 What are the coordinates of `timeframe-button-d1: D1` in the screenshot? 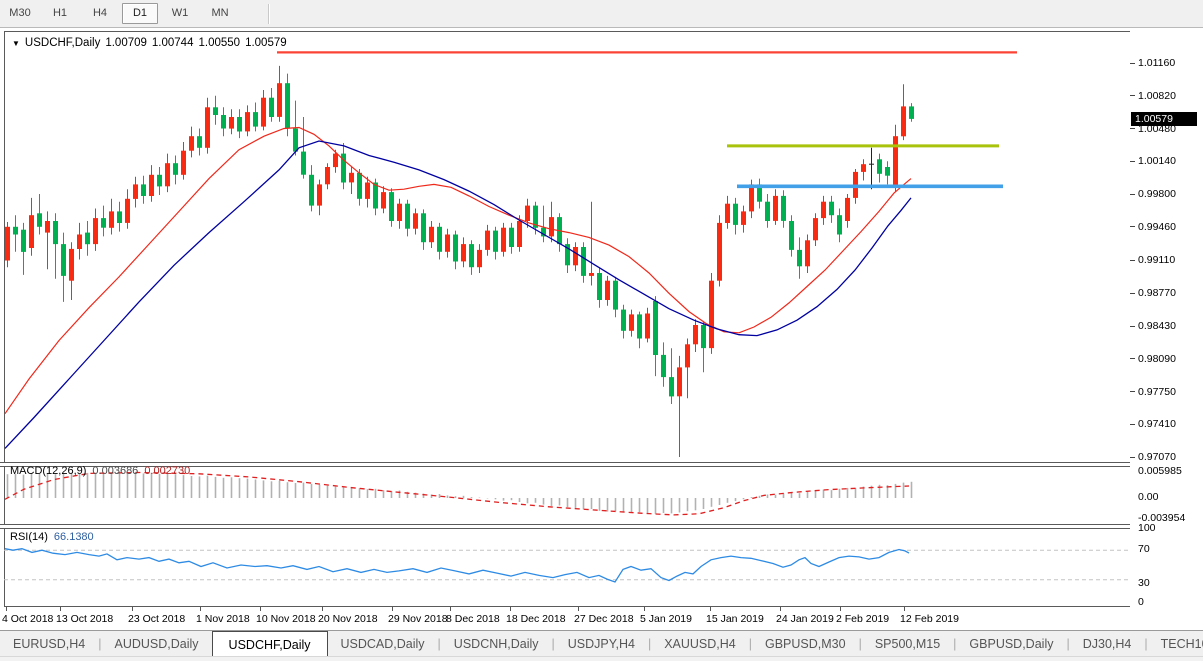 It's located at (140, 13).